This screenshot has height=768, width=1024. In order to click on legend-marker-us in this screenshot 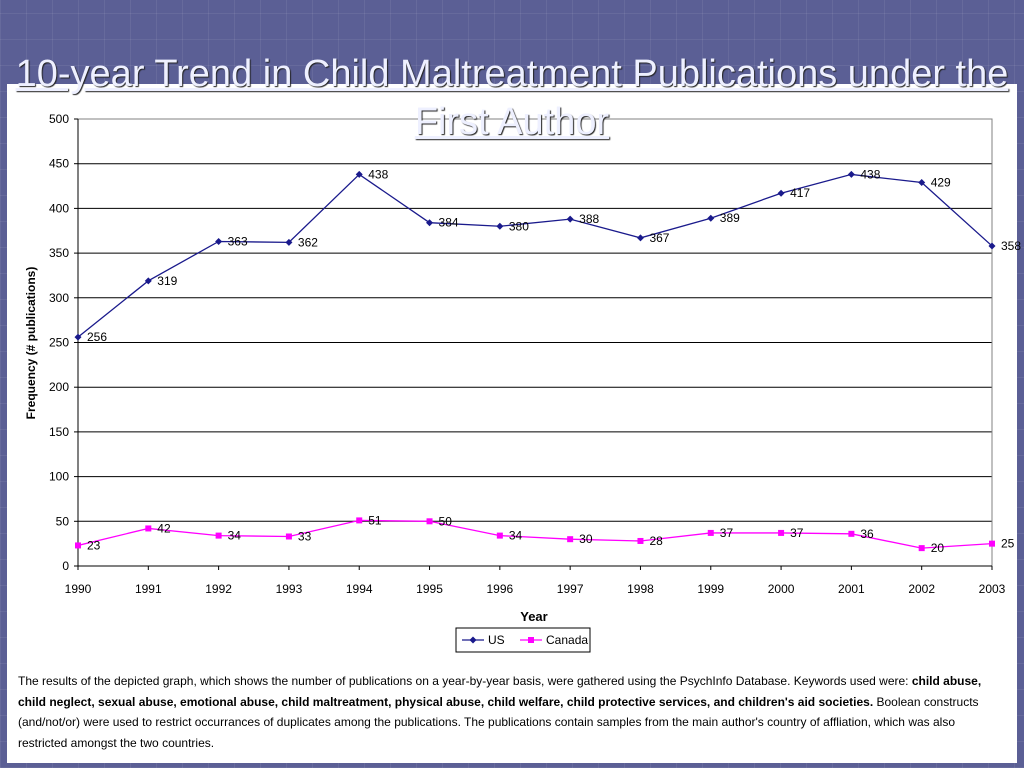, I will do `click(473, 640)`.